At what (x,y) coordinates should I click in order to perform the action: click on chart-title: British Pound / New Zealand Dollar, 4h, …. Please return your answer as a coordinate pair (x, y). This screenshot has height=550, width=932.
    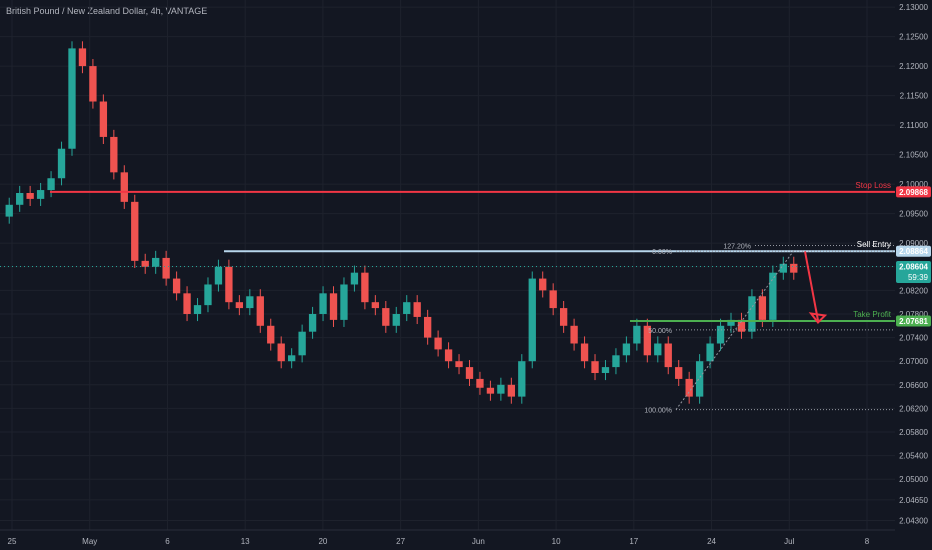
    Looking at the image, I should click on (107, 11).